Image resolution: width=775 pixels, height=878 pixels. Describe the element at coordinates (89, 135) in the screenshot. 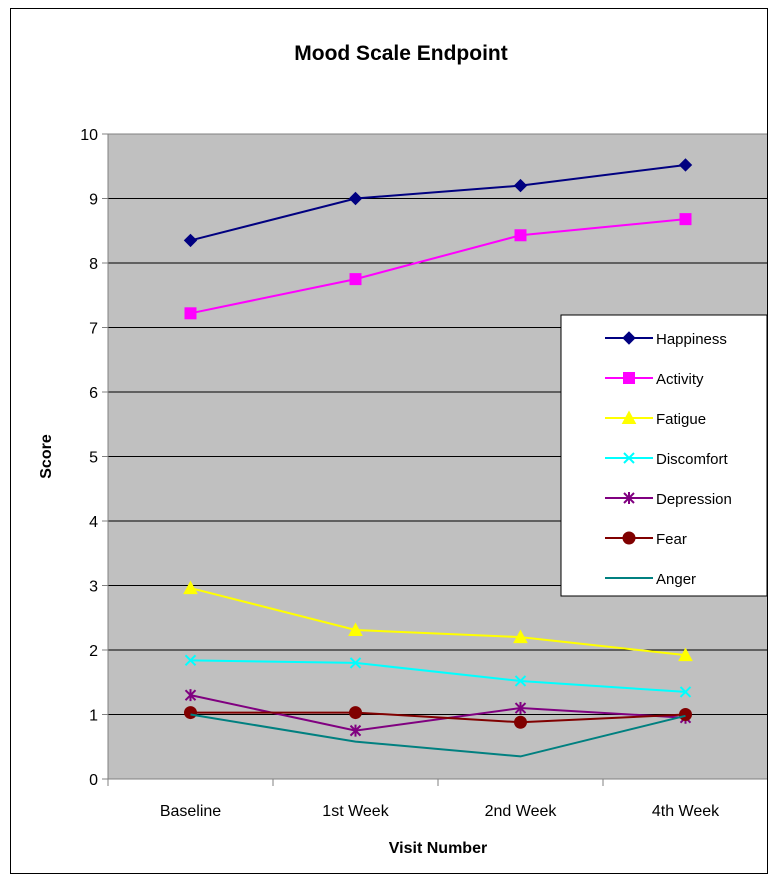

I see `y-tick-label: 10` at that location.